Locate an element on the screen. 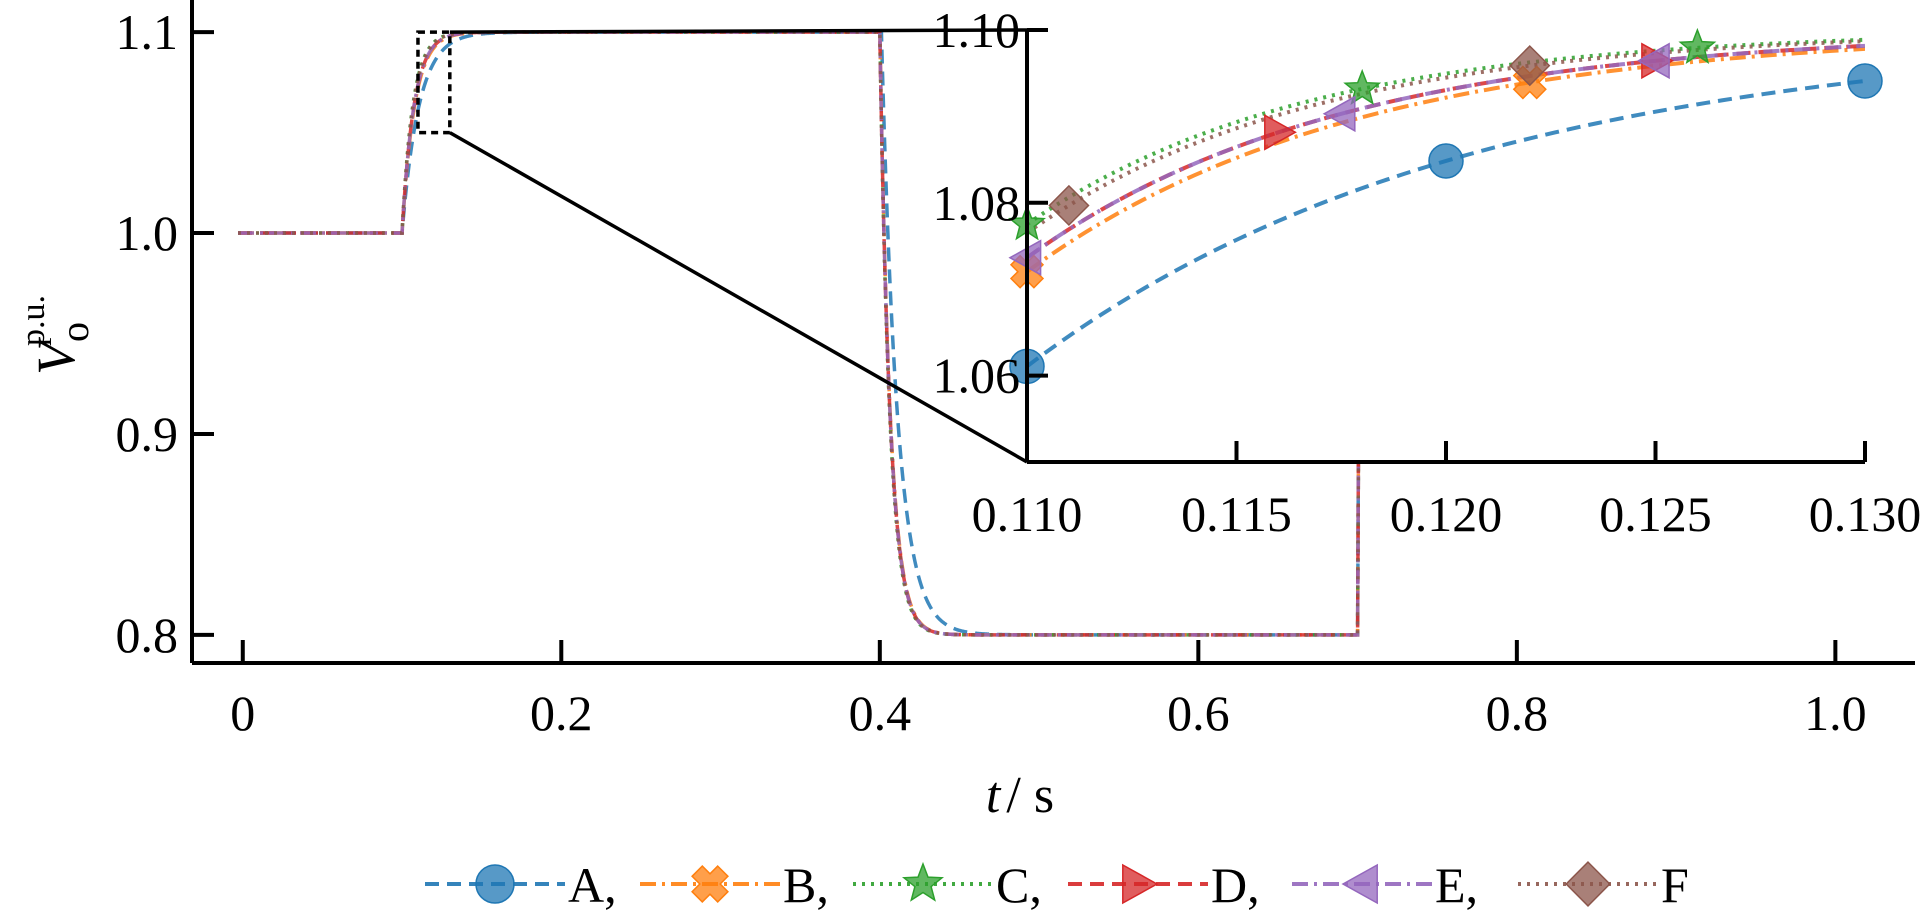 The width and height of the screenshot is (1927, 922). legend-label-D: D, is located at coordinates (1235, 885).